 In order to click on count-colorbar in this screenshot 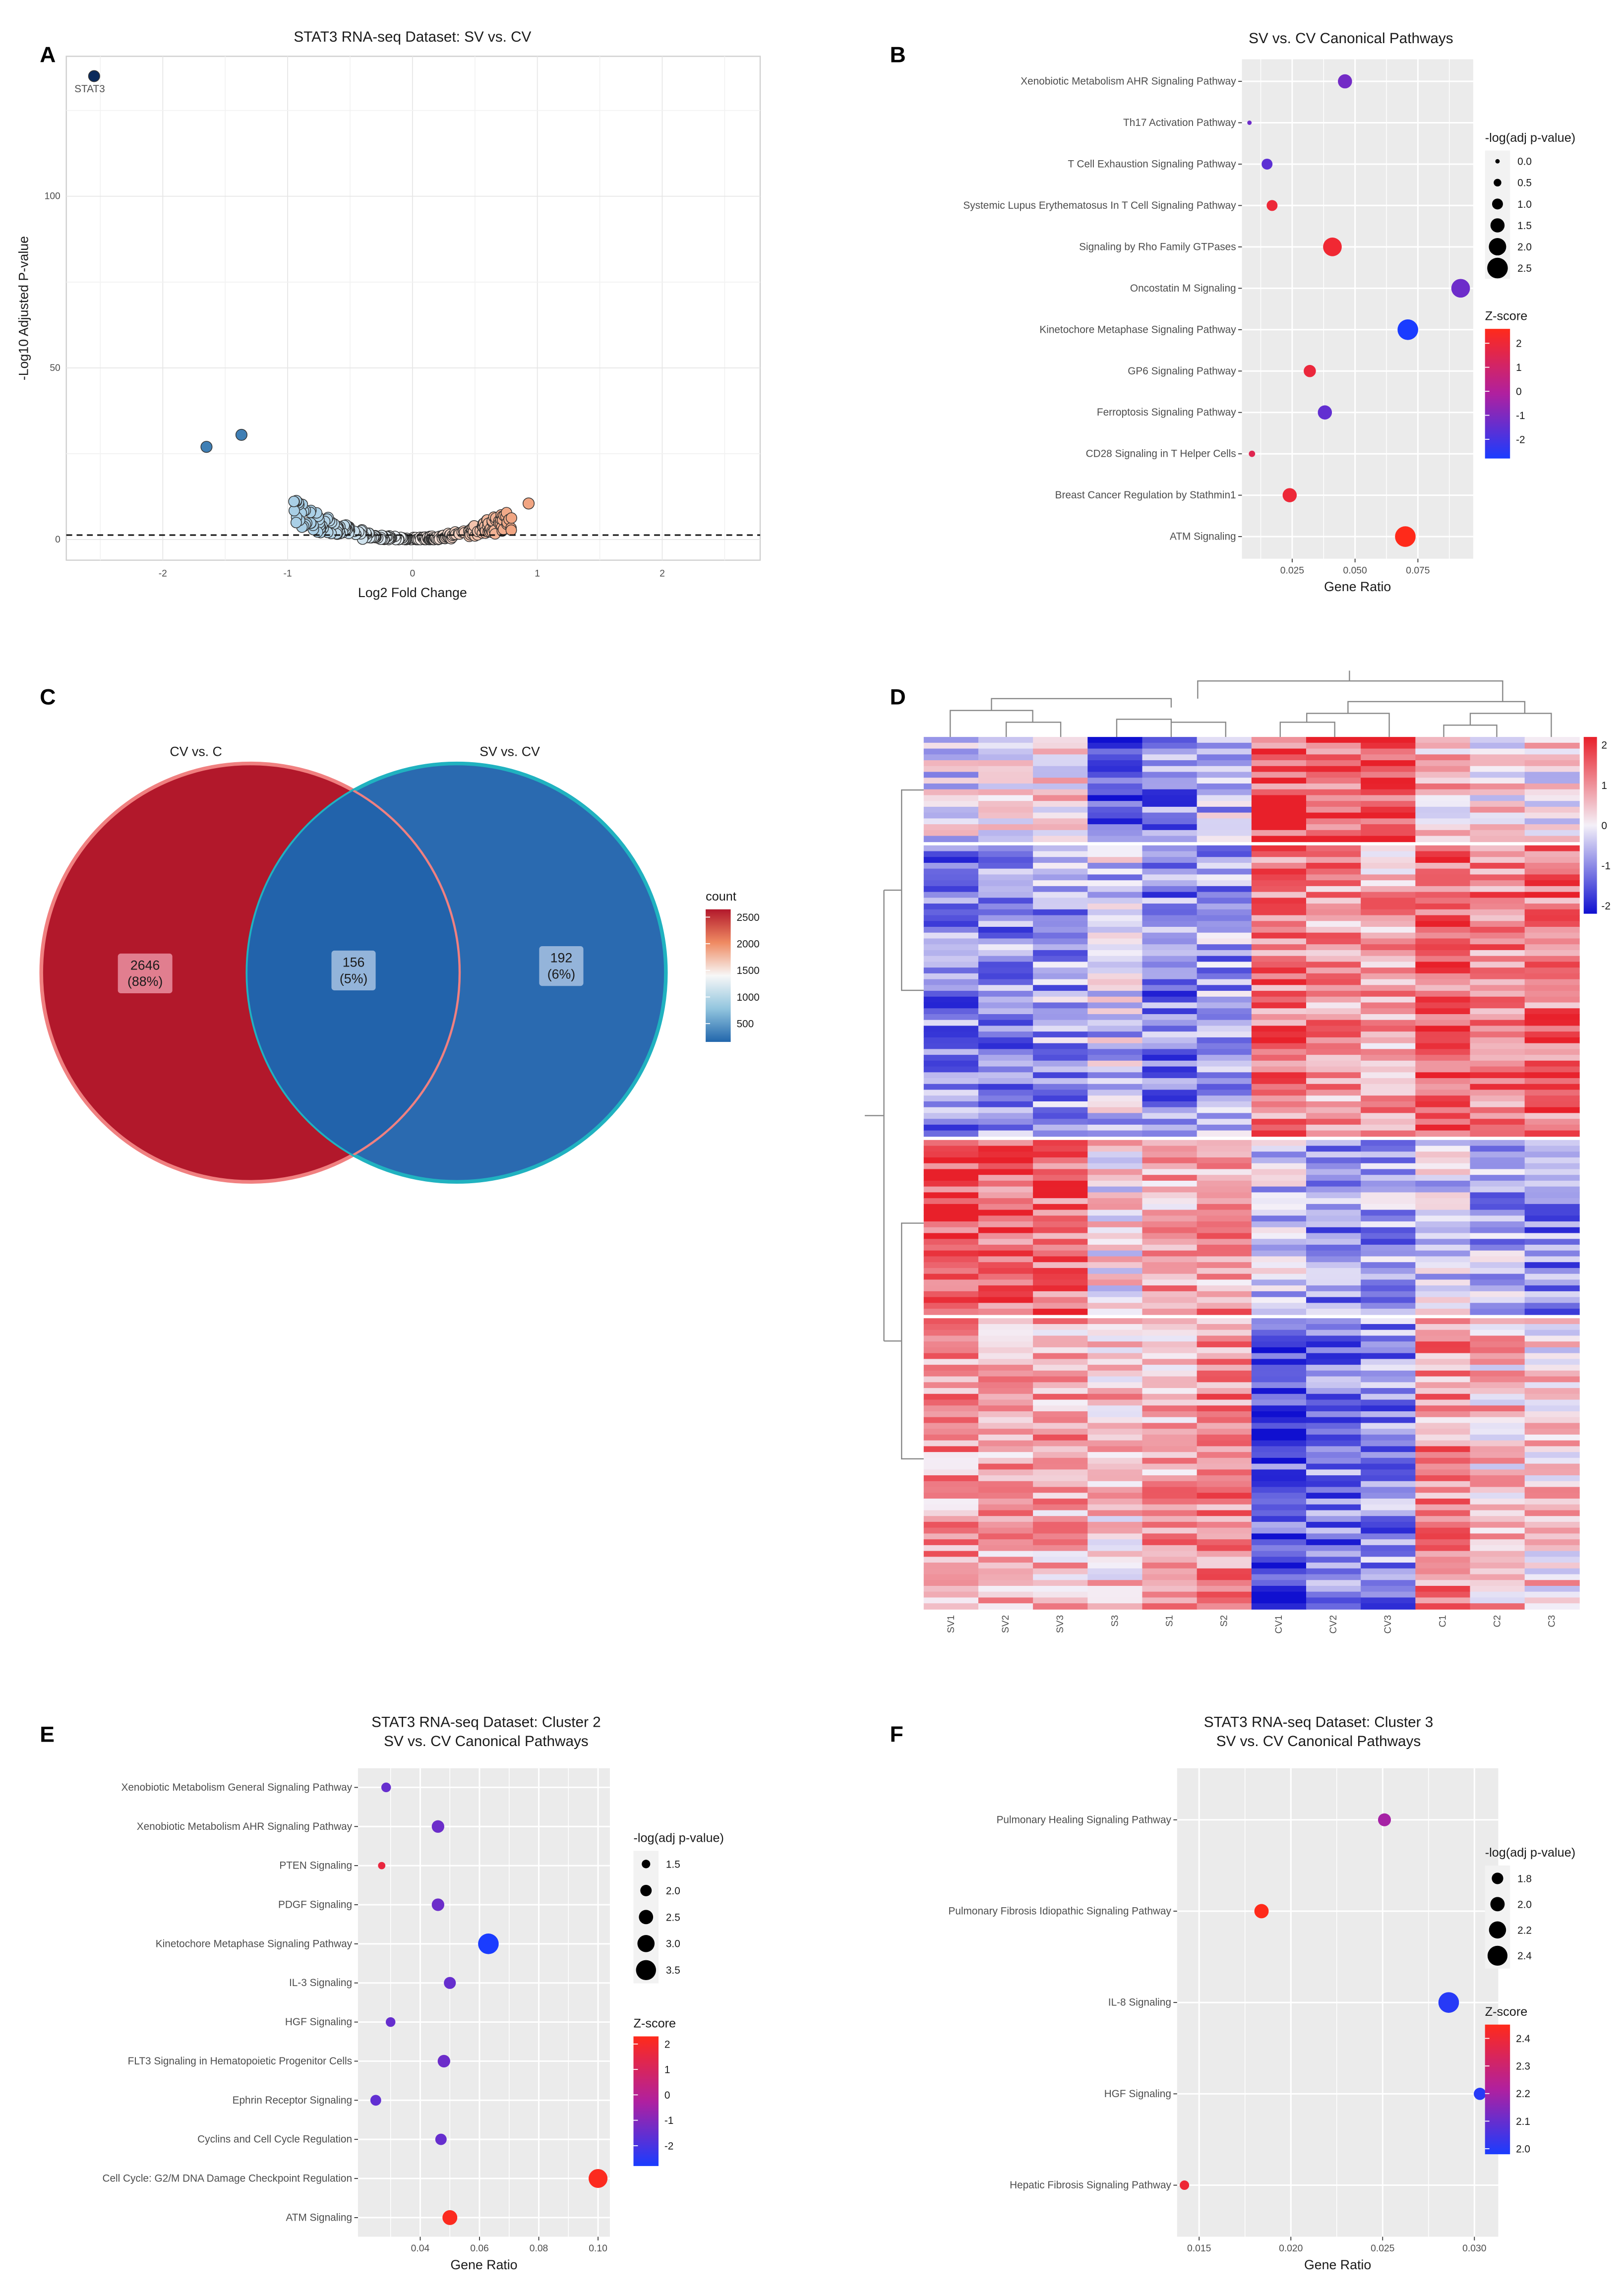, I will do `click(718, 975)`.